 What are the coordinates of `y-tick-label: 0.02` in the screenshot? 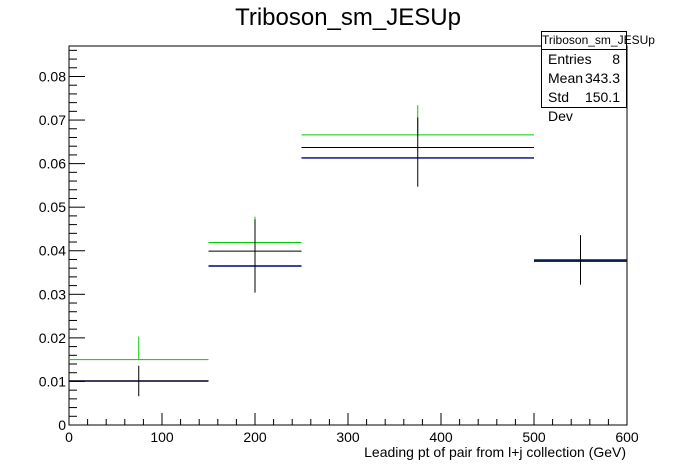 It's located at (52, 338).